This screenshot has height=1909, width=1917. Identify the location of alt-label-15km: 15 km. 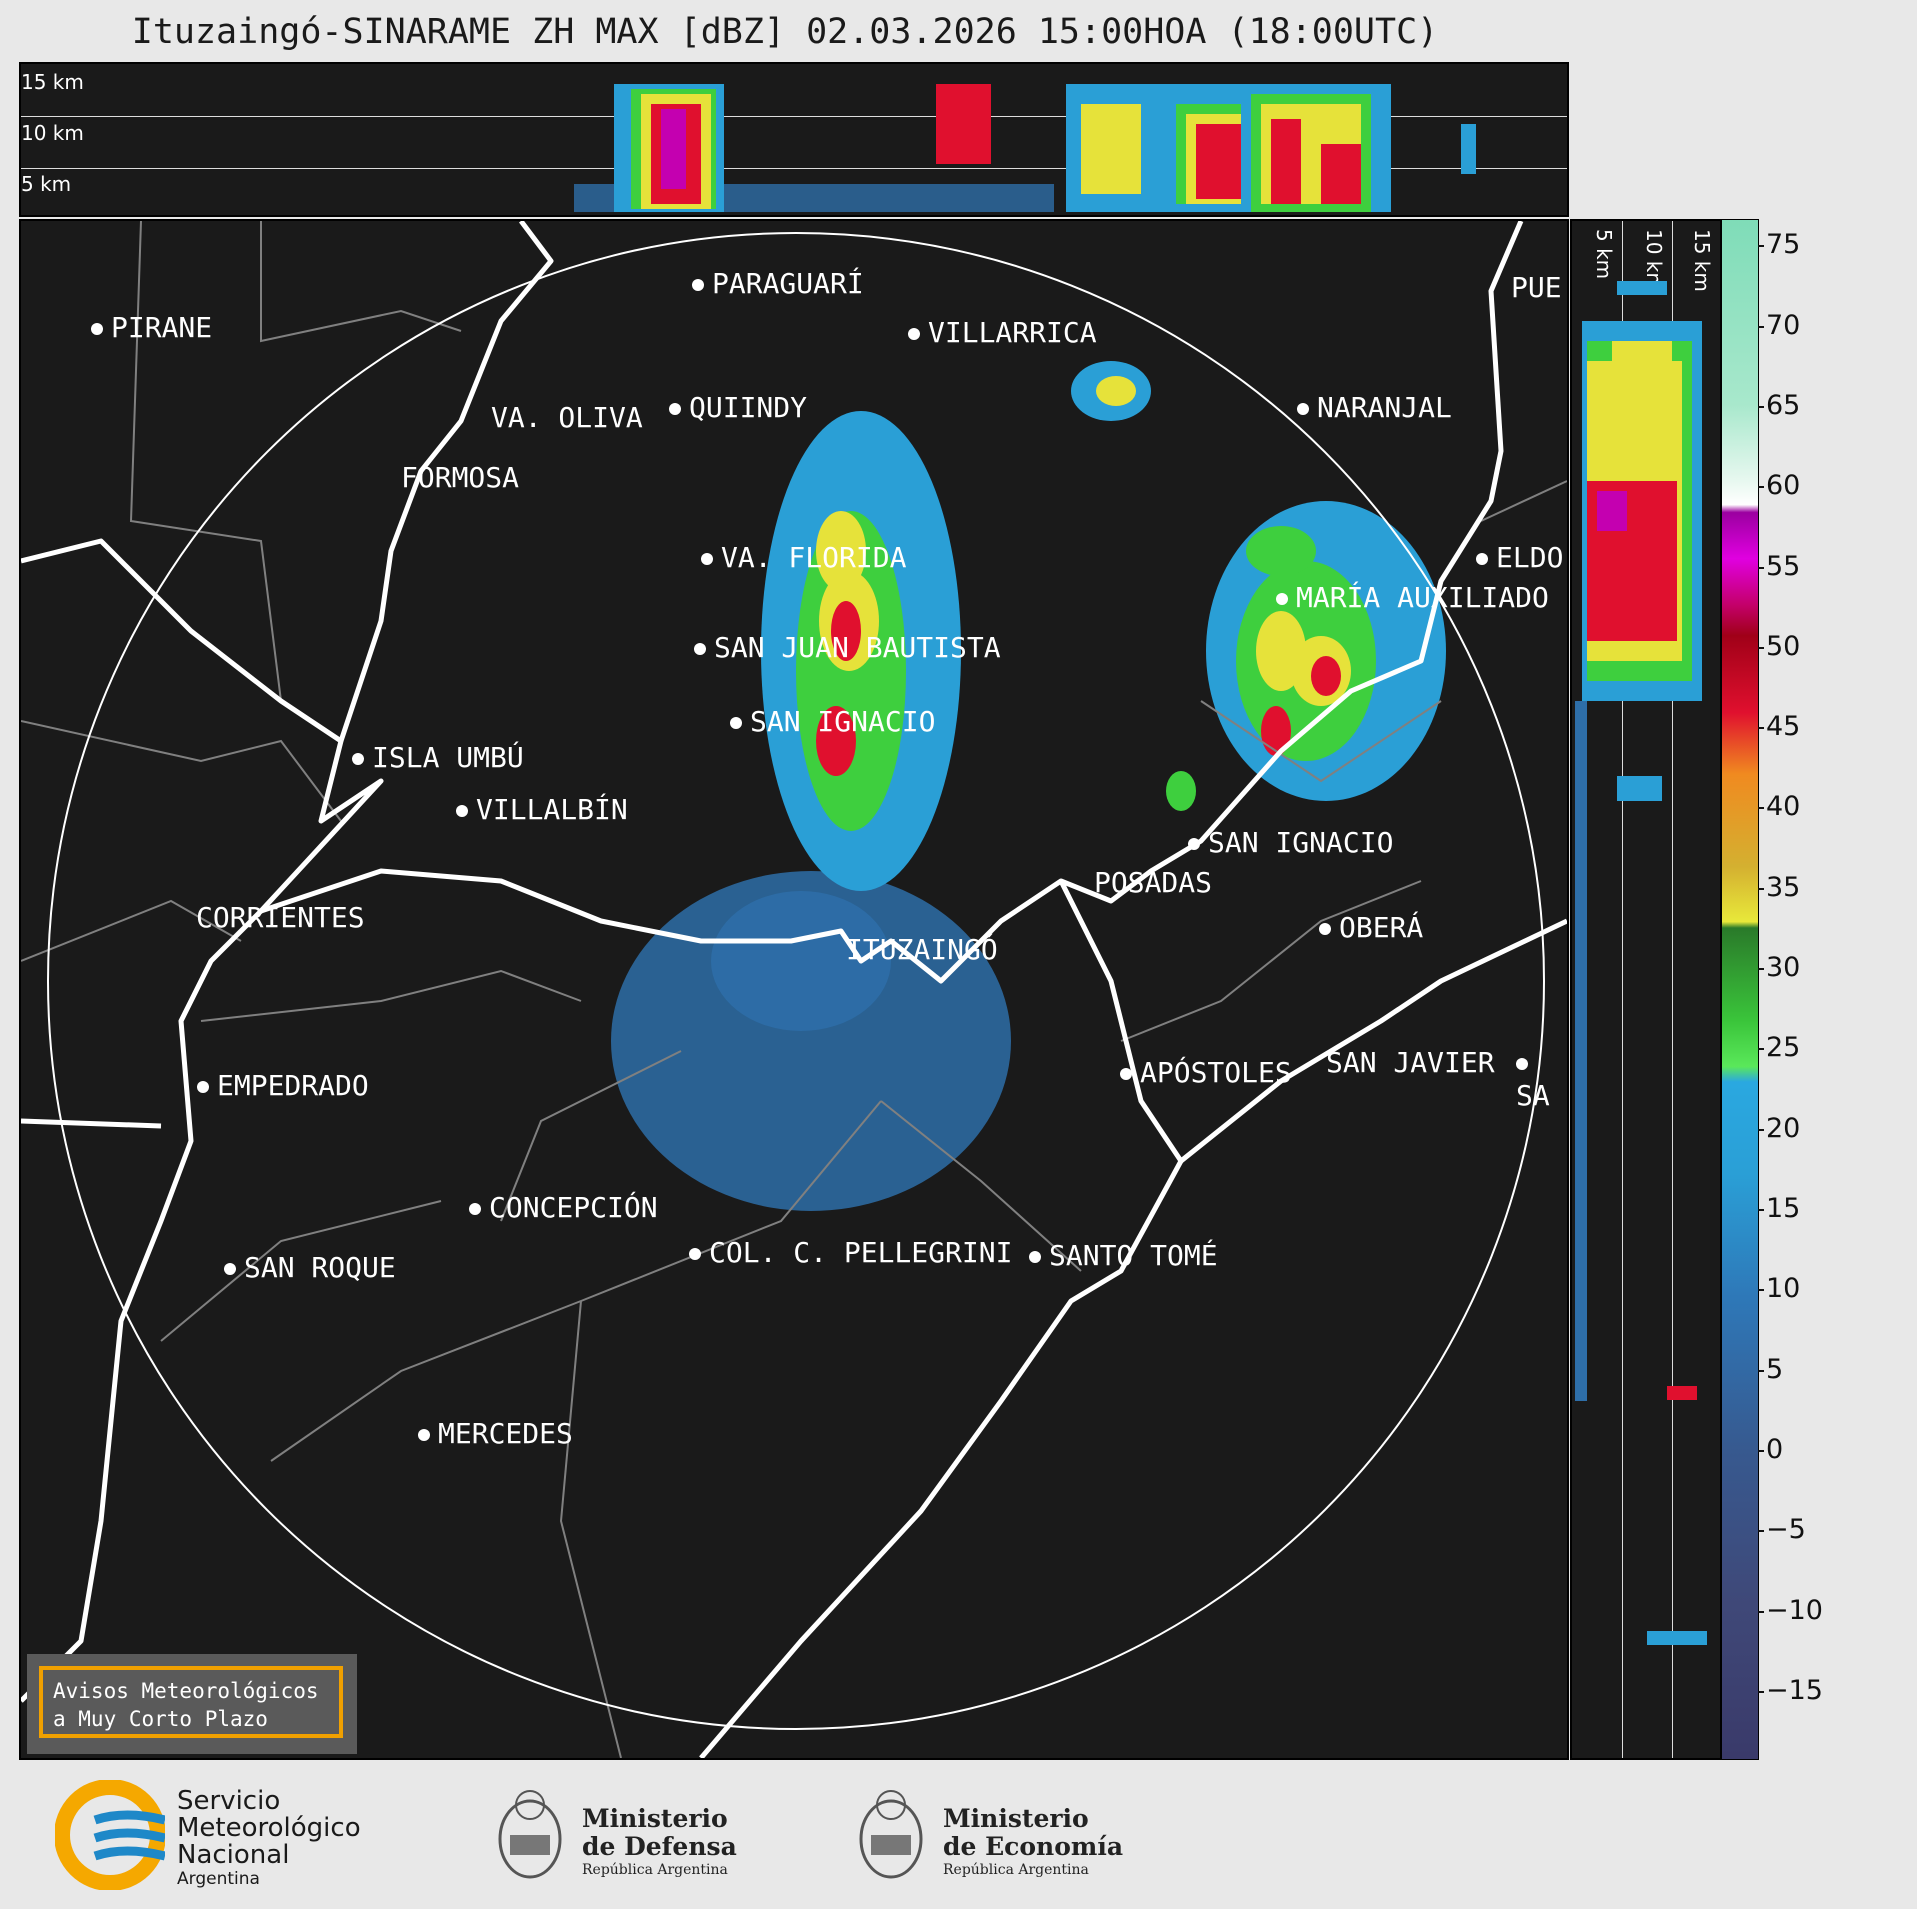
(52, 82).